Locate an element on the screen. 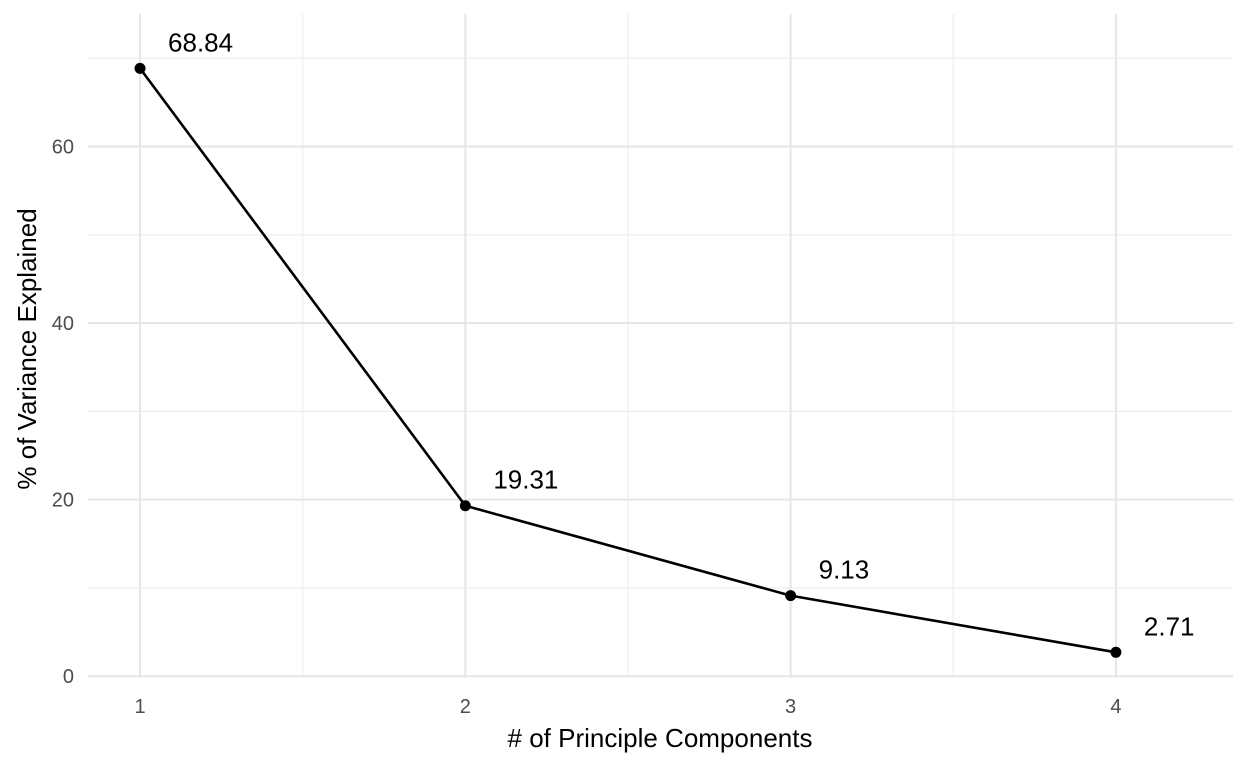 This screenshot has width=1248, height=768. y-axis-title: % of Variance Explained is located at coordinates (27, 348).